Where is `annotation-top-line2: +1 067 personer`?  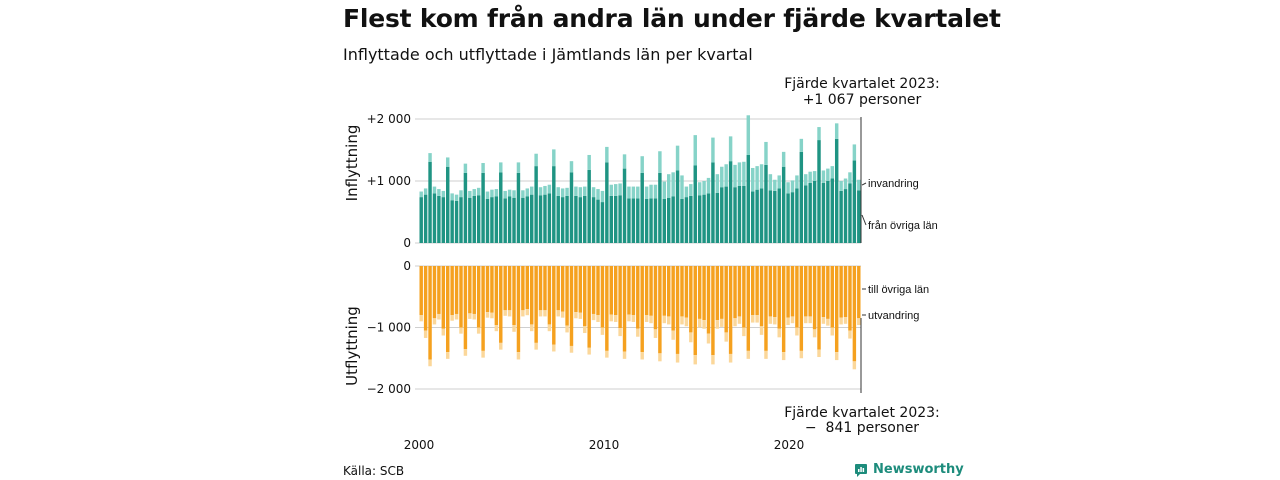 annotation-top-line2: +1 067 personer is located at coordinates (862, 100).